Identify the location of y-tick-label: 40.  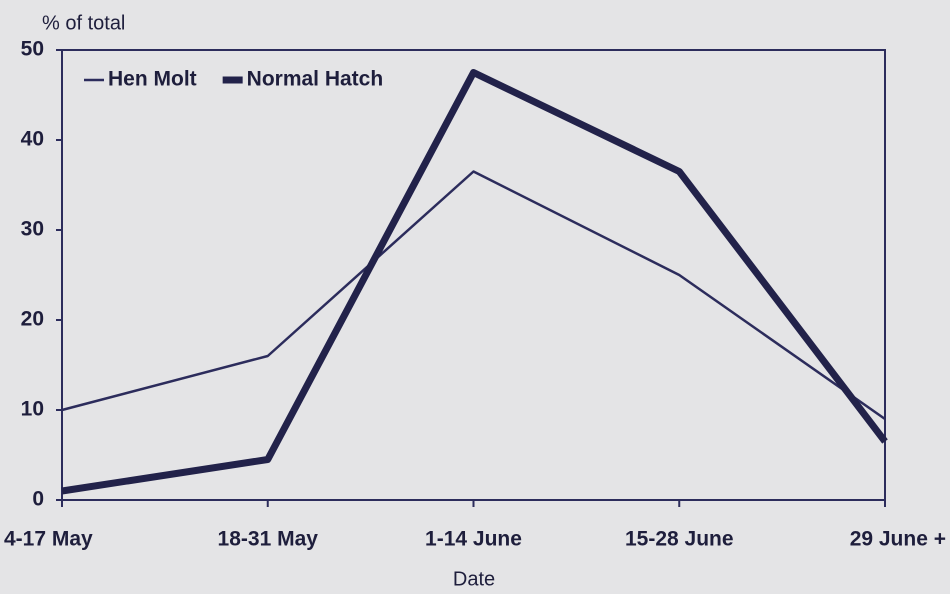
(32, 139).